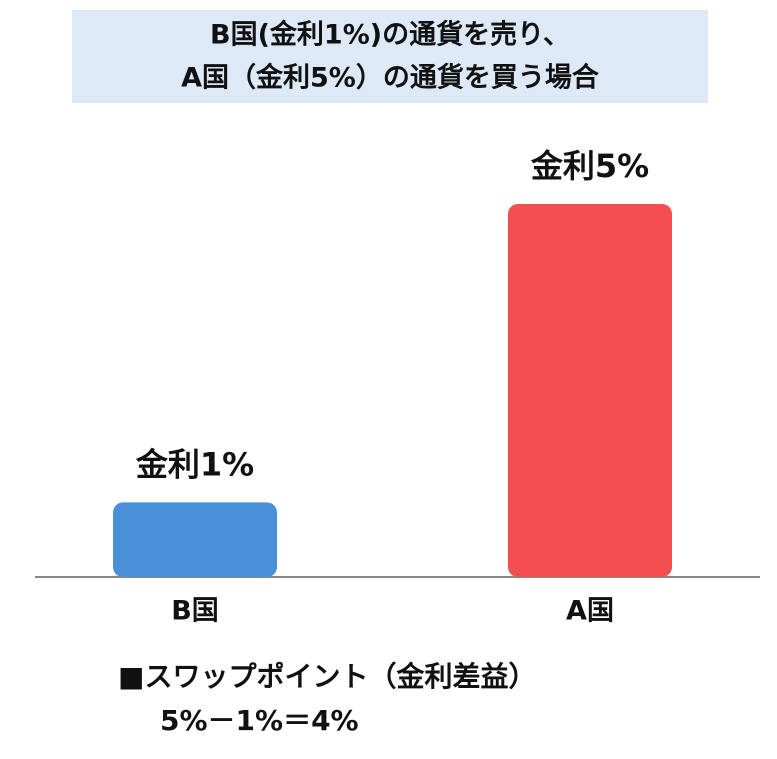 This screenshot has height=759, width=777. Describe the element at coordinates (259, 720) in the screenshot. I see `annotation: 5%－1%＝4%` at that location.